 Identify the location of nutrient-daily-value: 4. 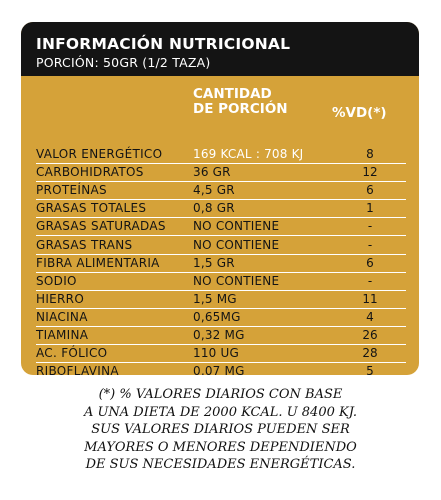
(370, 316).